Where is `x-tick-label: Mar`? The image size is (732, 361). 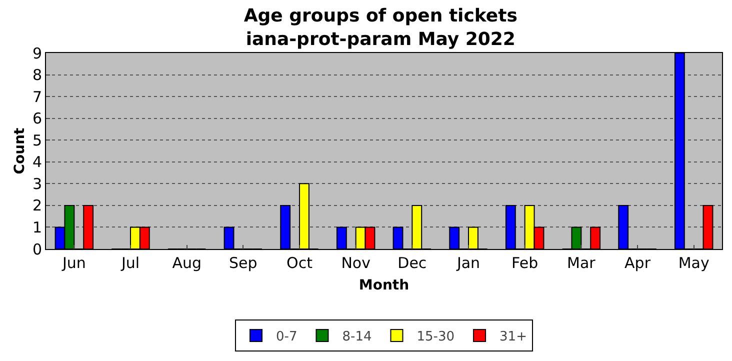 x-tick-label: Mar is located at coordinates (581, 263).